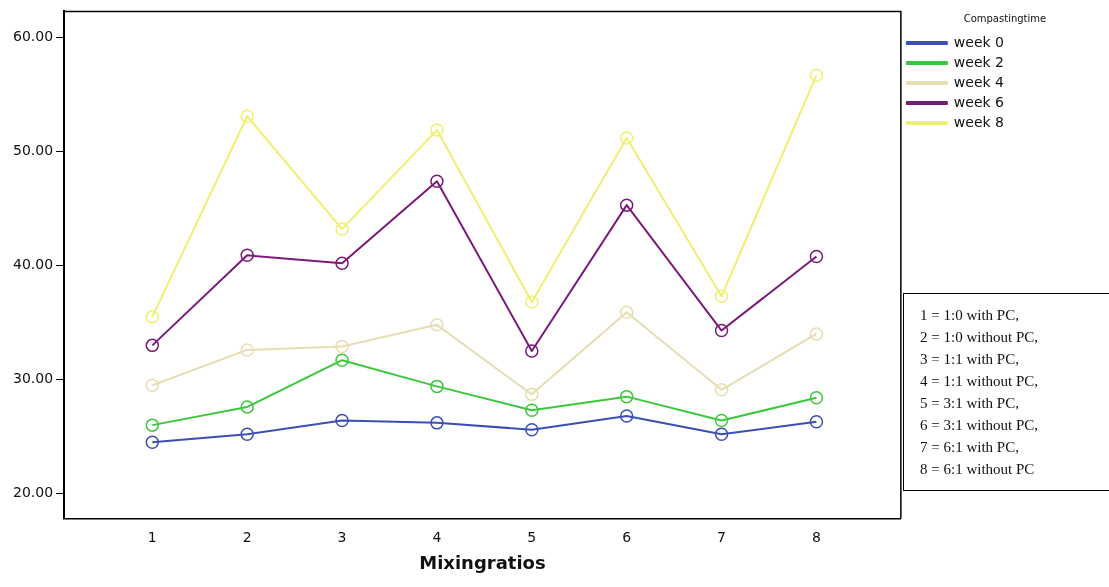 Image resolution: width=1109 pixels, height=587 pixels. I want to click on text: 1 = 1:0 with PC,, so click(970, 315).